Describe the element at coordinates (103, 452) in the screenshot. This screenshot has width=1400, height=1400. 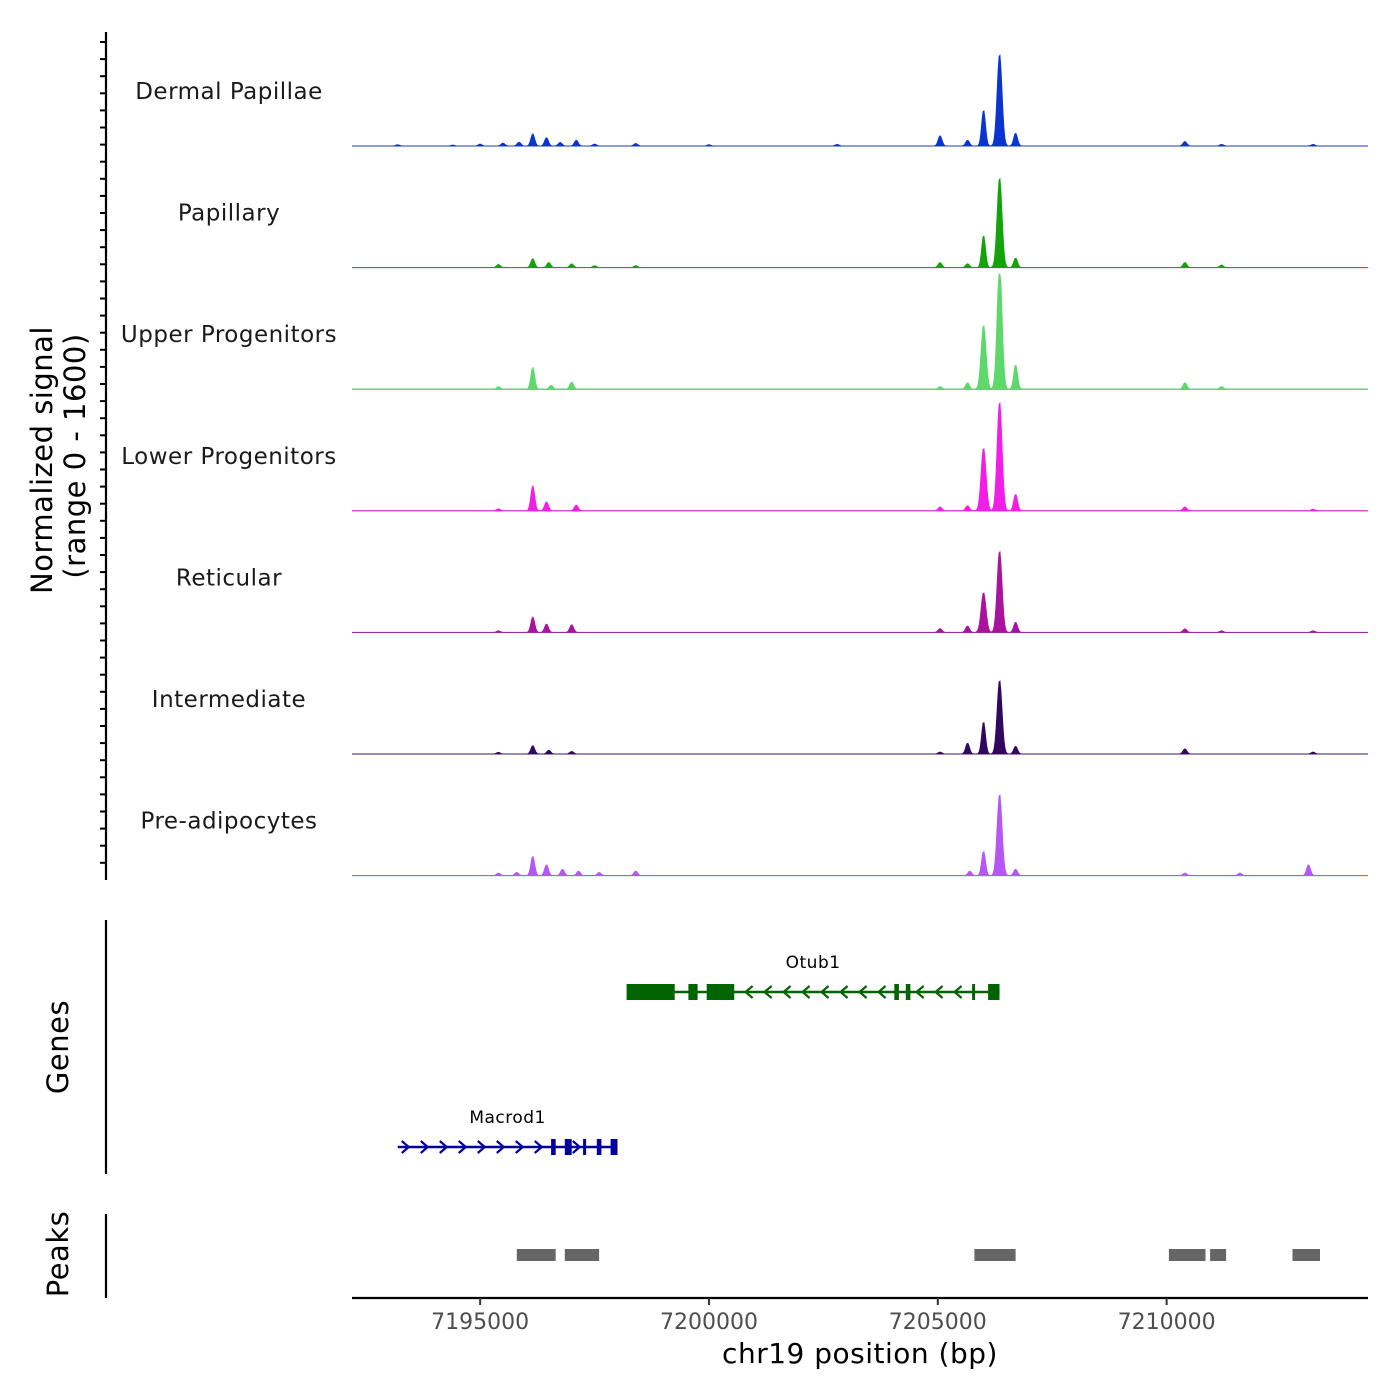
I see `coverage-y-ticks` at that location.